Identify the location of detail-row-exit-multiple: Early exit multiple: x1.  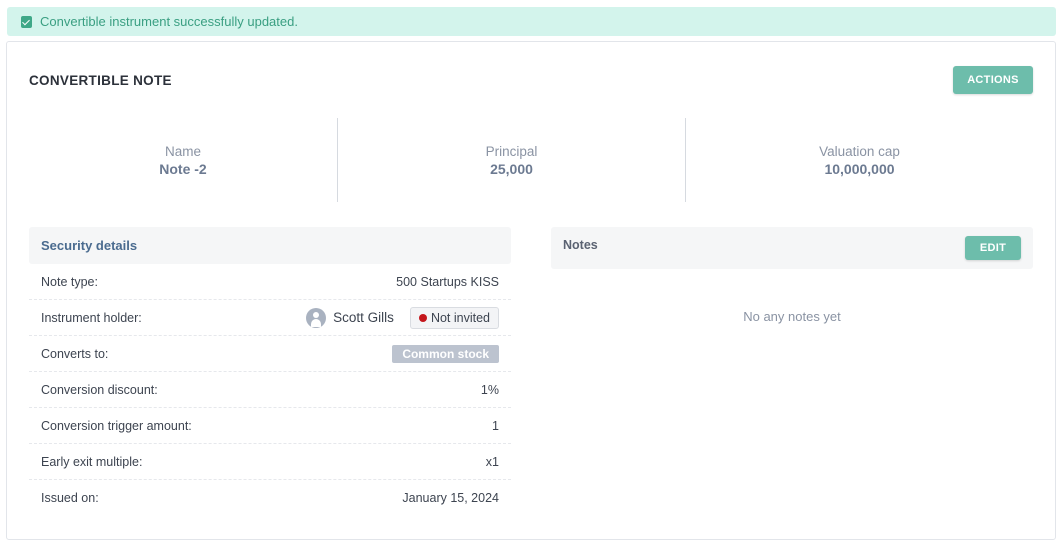
(270, 462).